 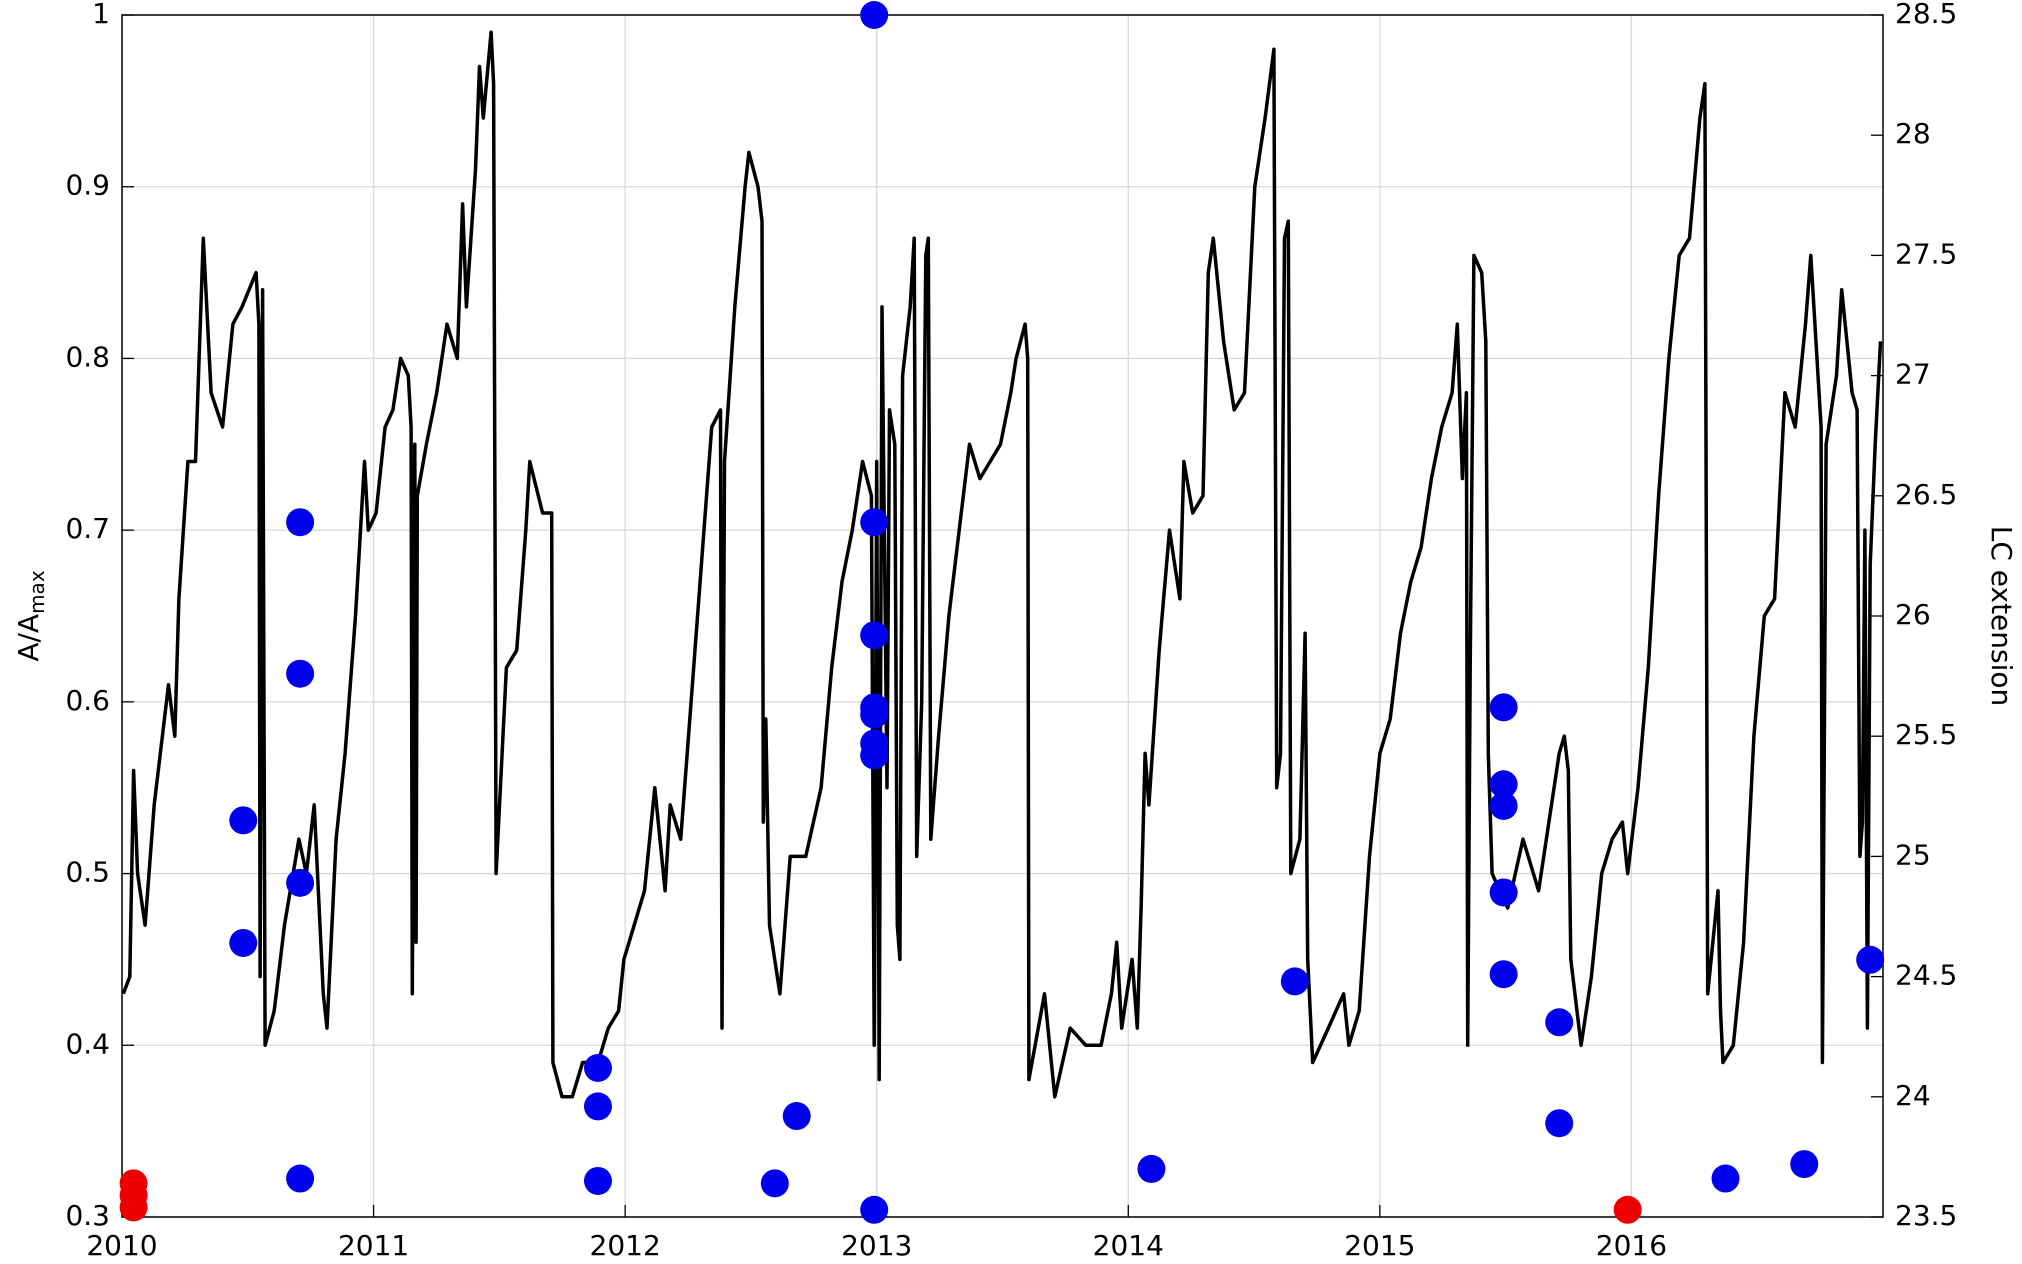 I want to click on y2-tick-label: 26.5, so click(x=1926, y=494).